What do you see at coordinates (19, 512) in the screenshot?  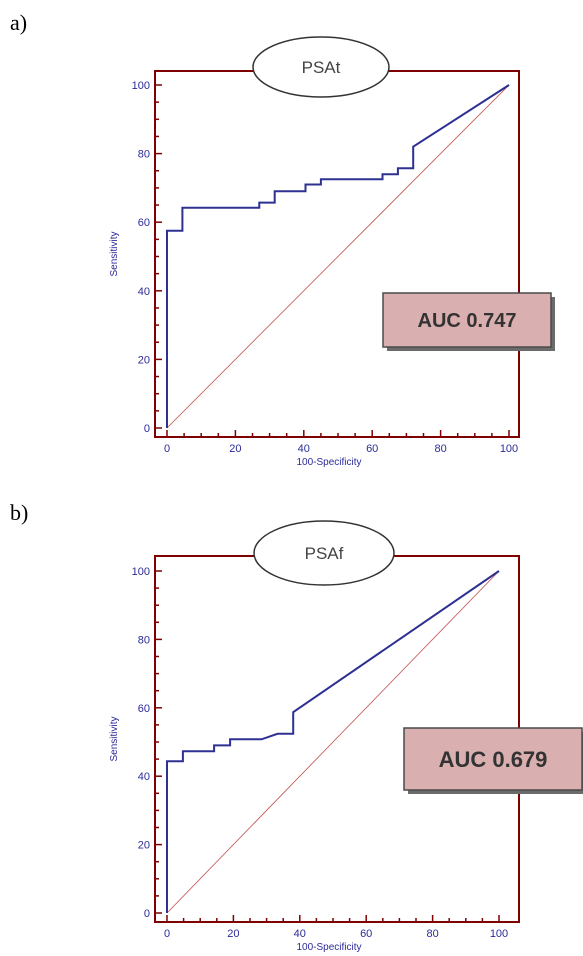 I see `panel-label-b: b)` at bounding box center [19, 512].